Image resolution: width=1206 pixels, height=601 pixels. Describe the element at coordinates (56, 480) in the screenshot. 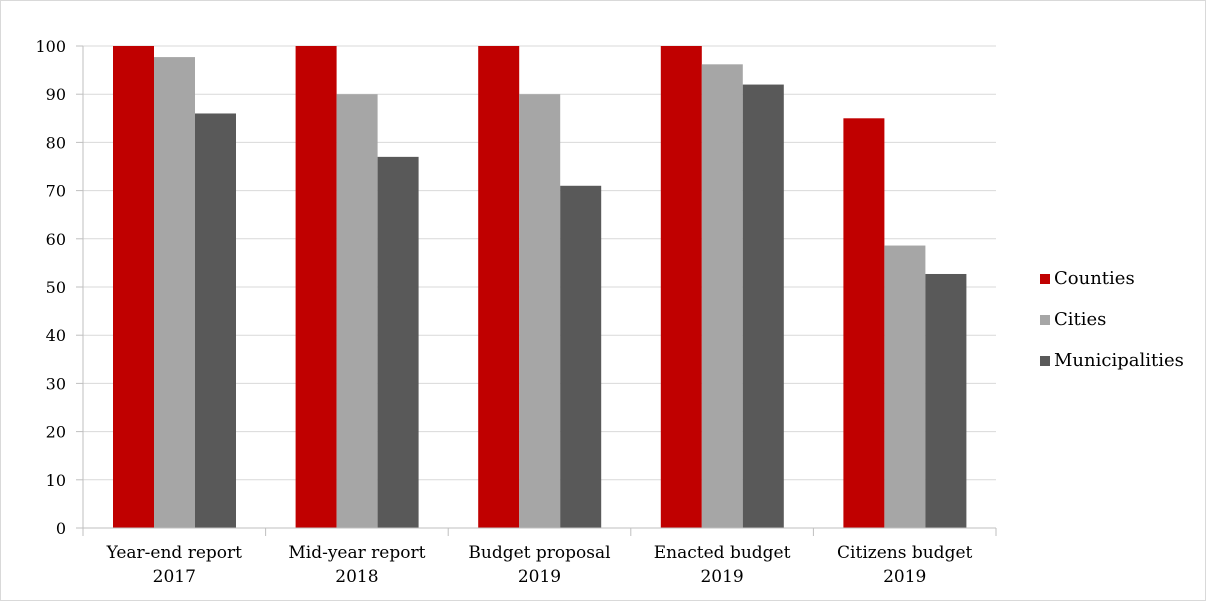

I see `y-tick-label: 10` at that location.